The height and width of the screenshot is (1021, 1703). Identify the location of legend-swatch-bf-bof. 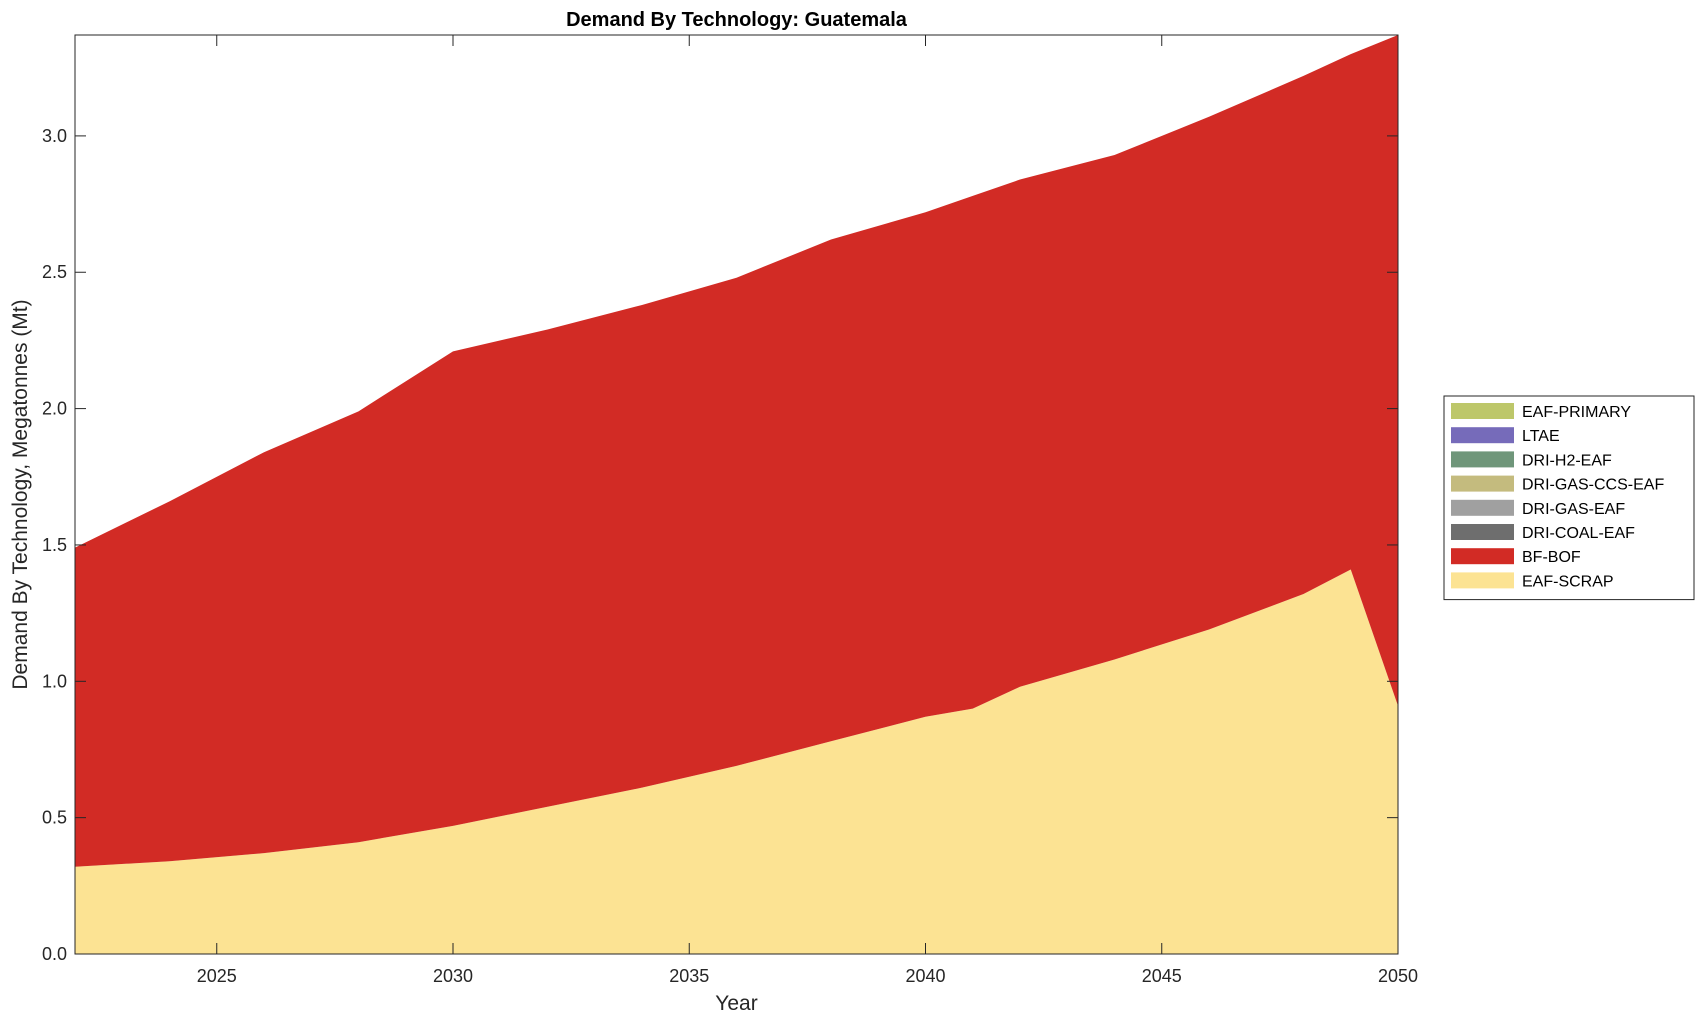
(1482, 556).